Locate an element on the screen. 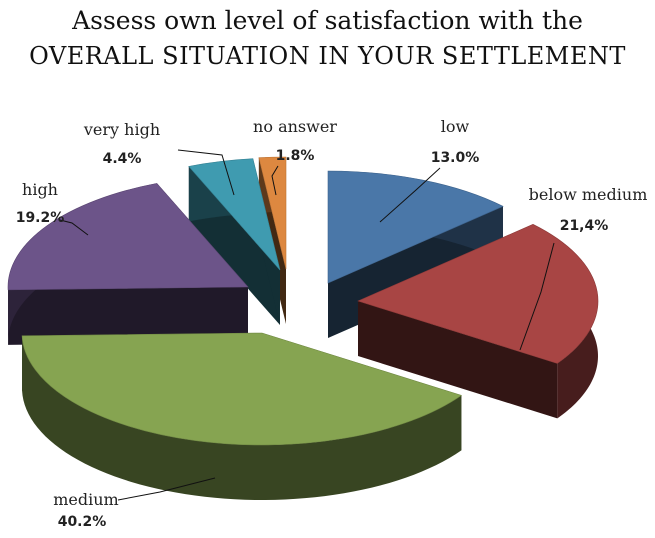  slice-value-low: 13.0% is located at coordinates (455, 158).